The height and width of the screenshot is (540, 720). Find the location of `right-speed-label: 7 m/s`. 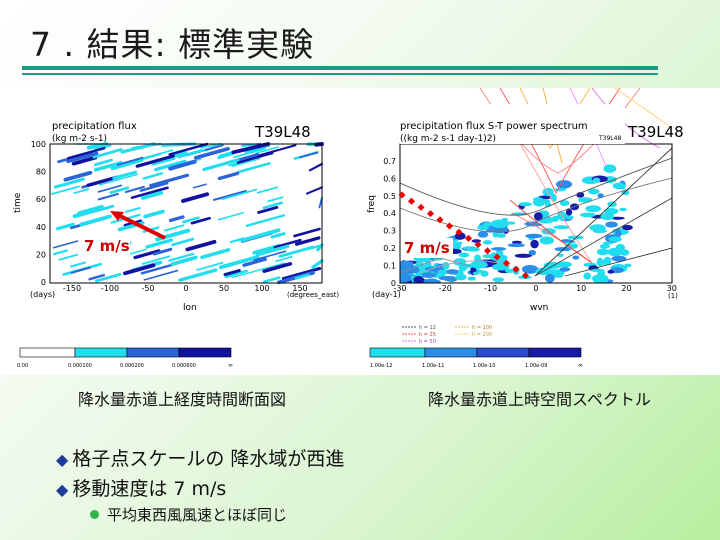

right-speed-label: 7 m/s is located at coordinates (427, 248).